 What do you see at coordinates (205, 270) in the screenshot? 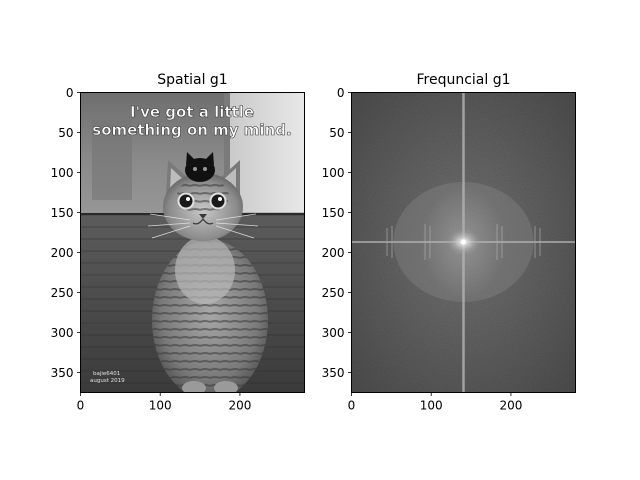
I see `cat-chest` at bounding box center [205, 270].